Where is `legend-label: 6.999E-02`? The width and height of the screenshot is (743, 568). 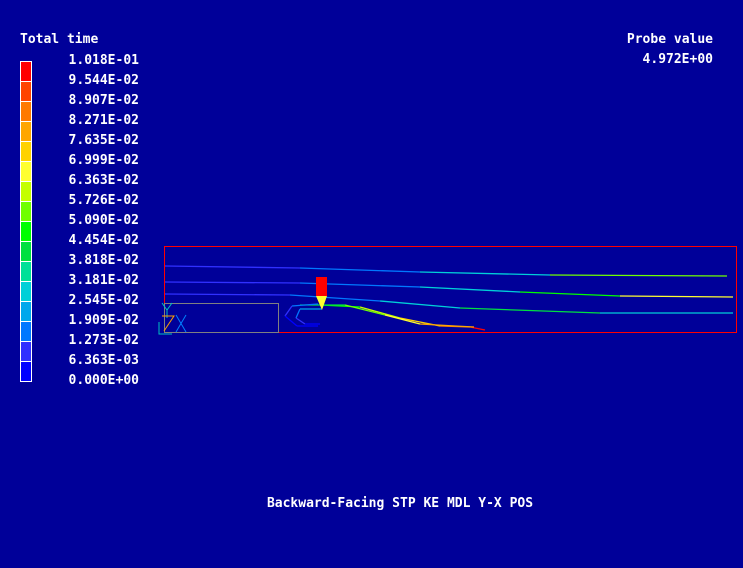 legend-label: 6.999E-02 is located at coordinates (103, 160).